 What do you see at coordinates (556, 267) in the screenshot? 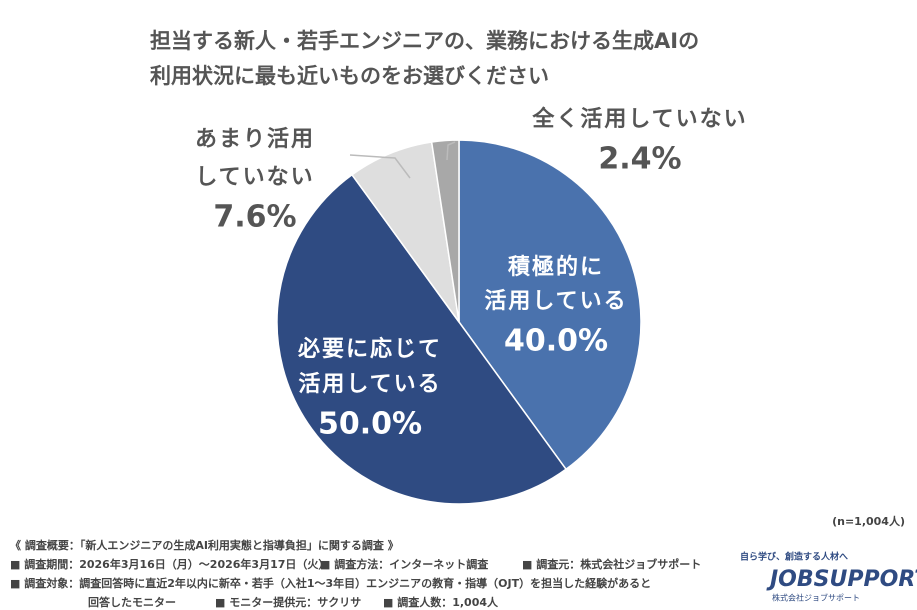
I see `slice-label: 積極的に` at bounding box center [556, 267].